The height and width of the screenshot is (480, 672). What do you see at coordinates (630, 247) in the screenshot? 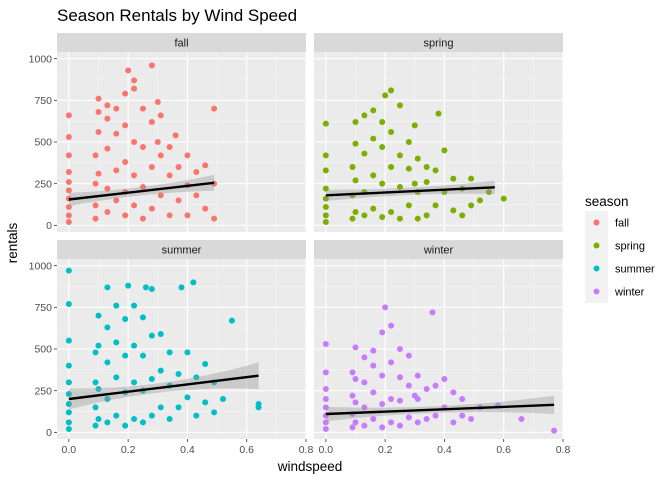
I see `legend-label: spring` at bounding box center [630, 247].